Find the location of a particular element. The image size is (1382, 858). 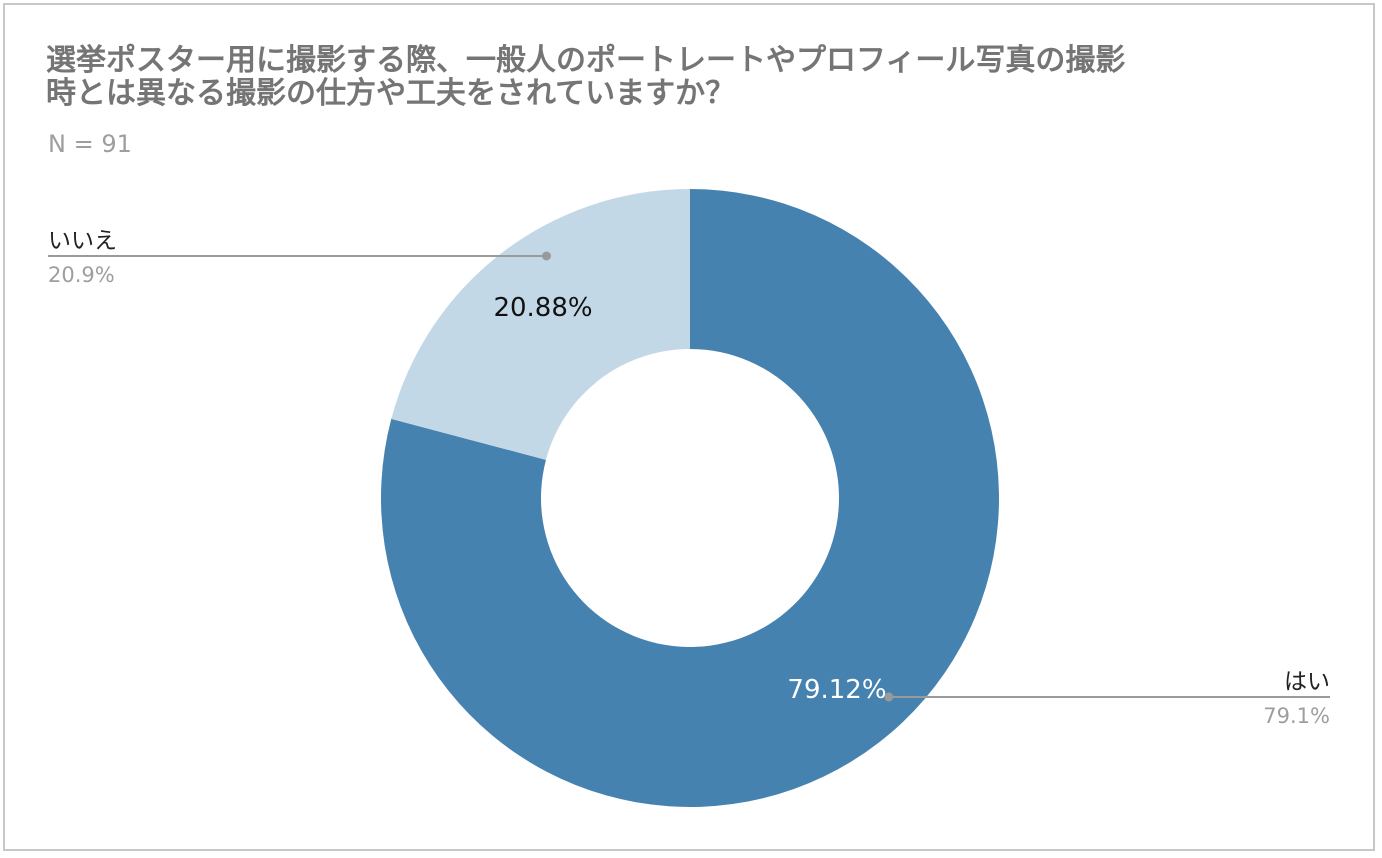

chart-subtitle: N = 91 is located at coordinates (90, 144).